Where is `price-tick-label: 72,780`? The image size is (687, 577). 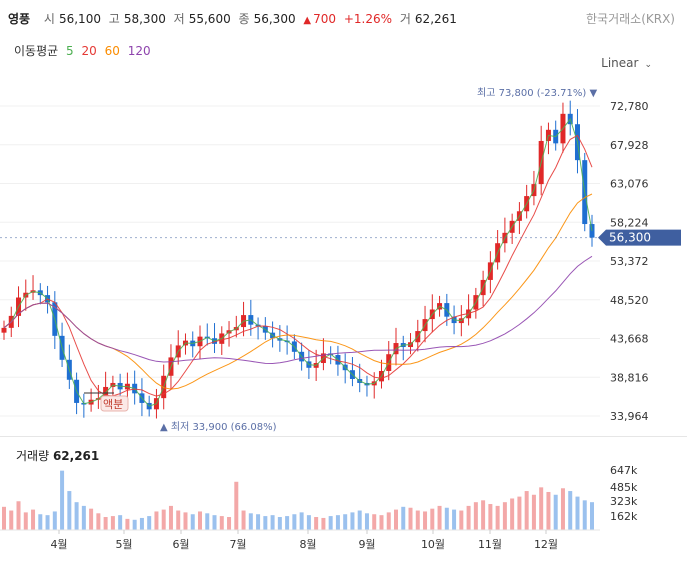
price-tick-label: 72,780 is located at coordinates (629, 106).